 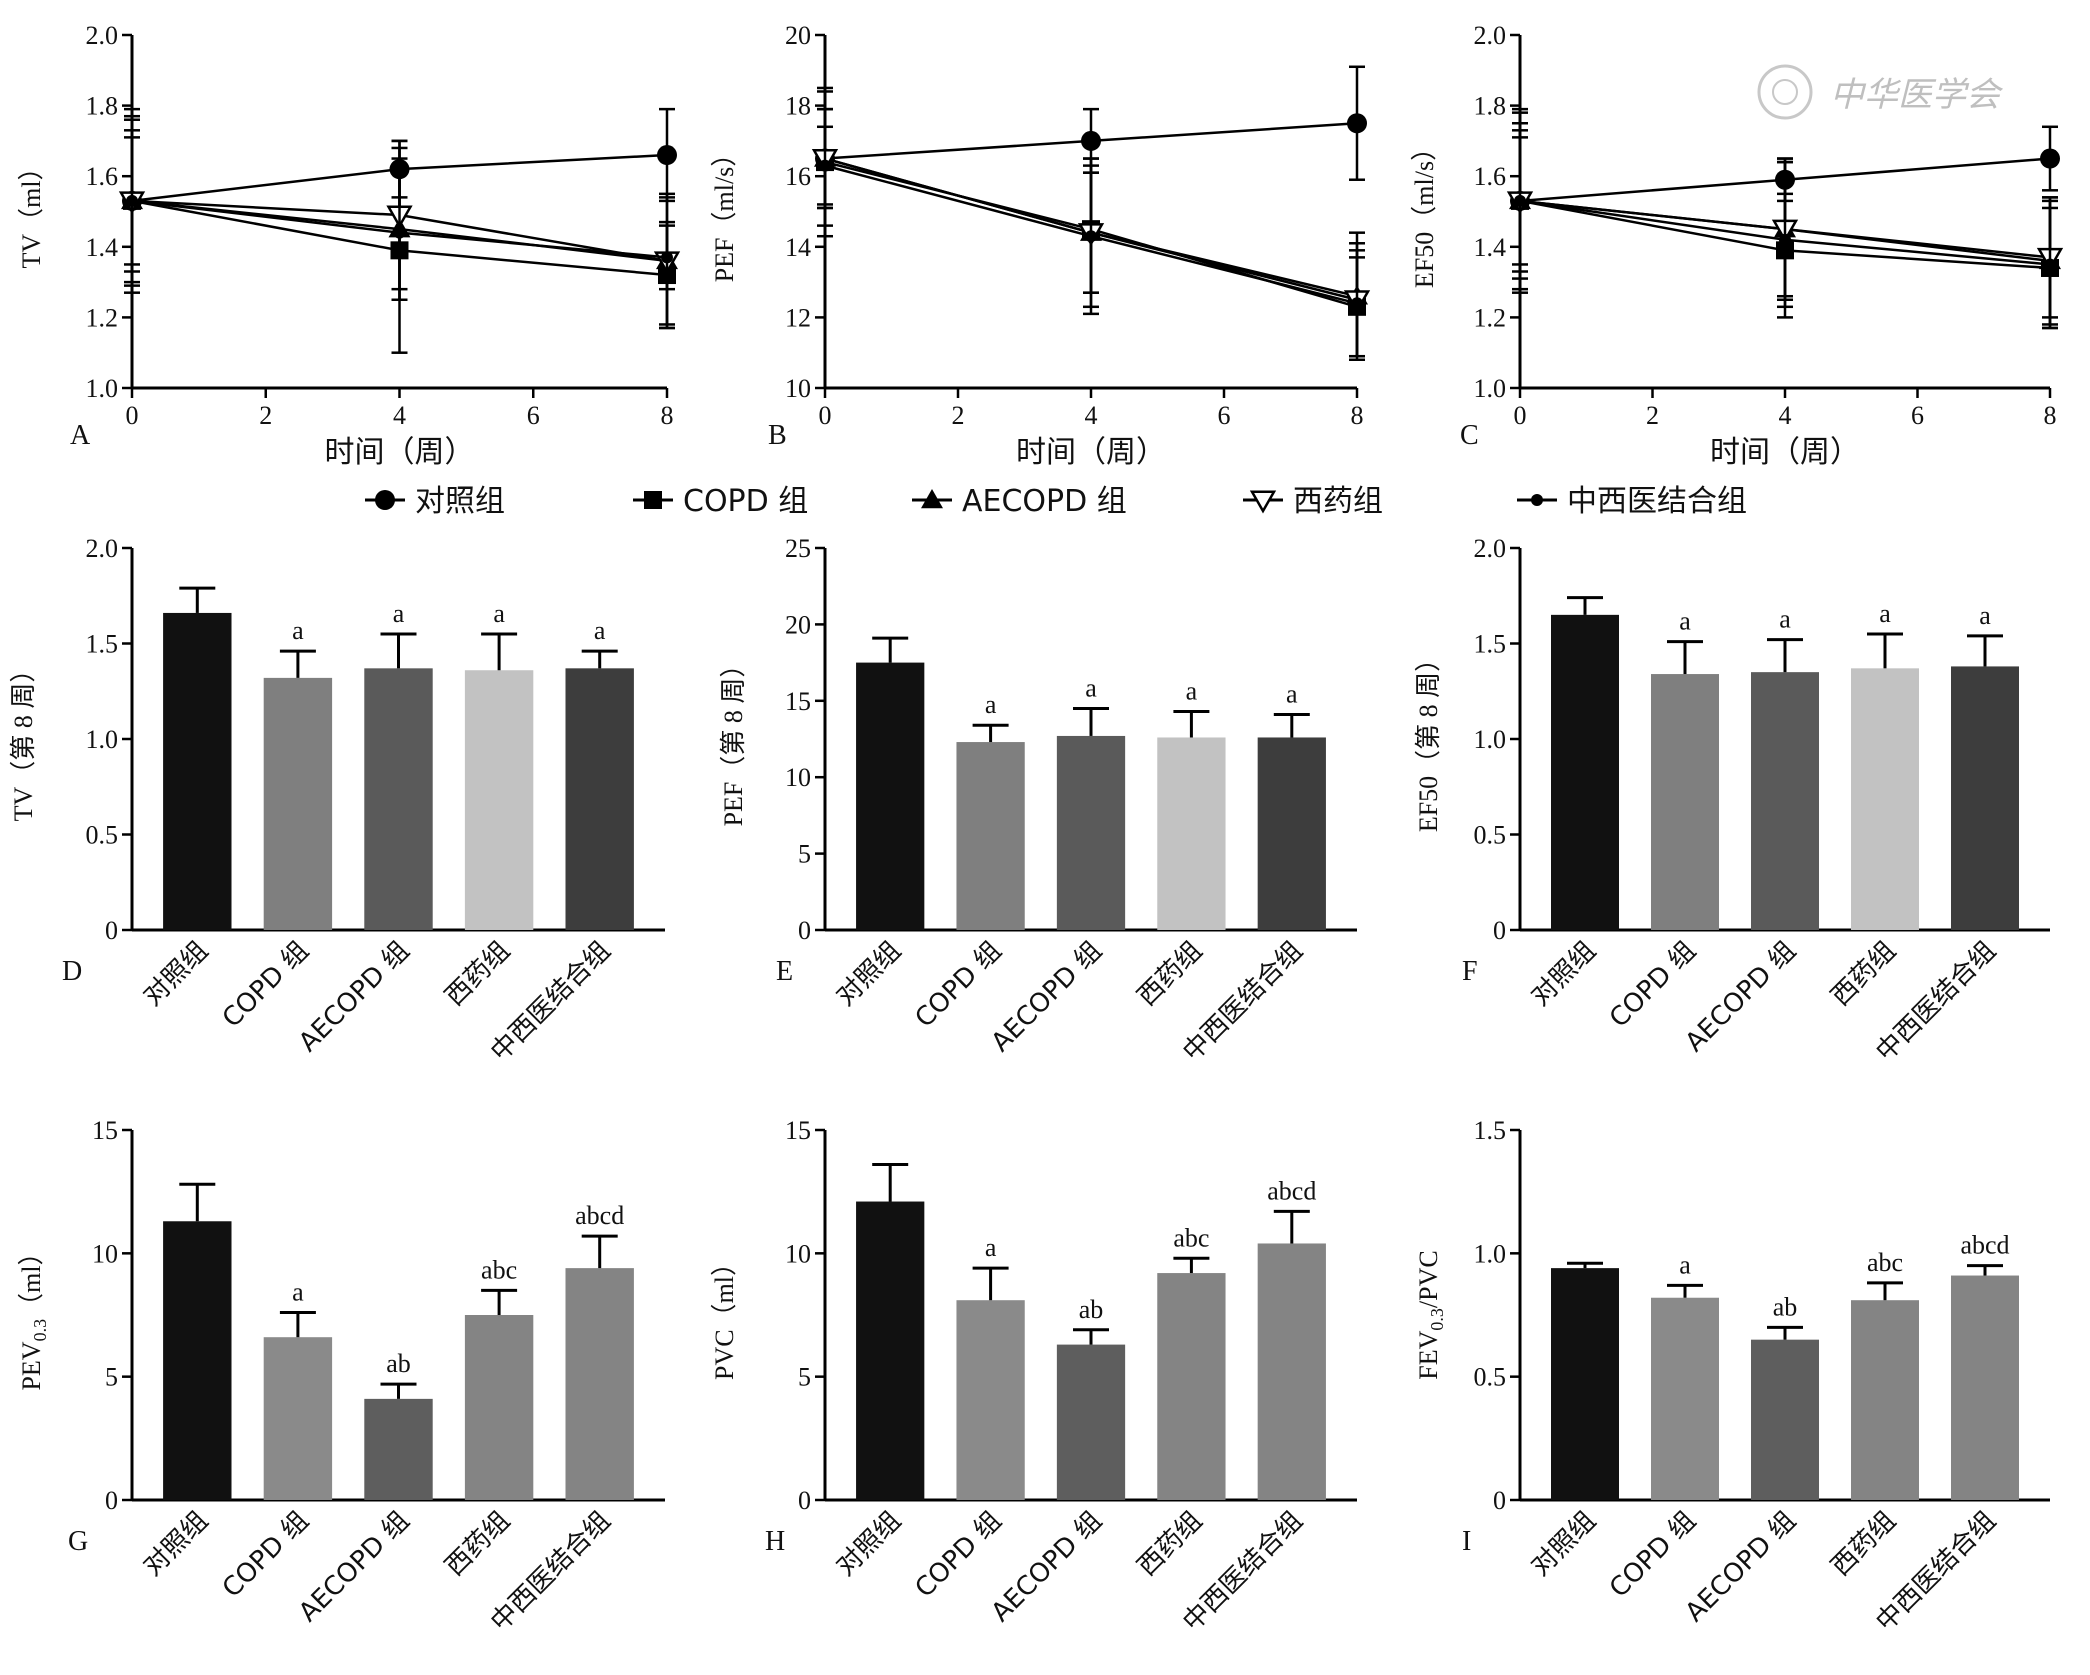 I want to click on panel-letter: D, so click(x=72, y=971).